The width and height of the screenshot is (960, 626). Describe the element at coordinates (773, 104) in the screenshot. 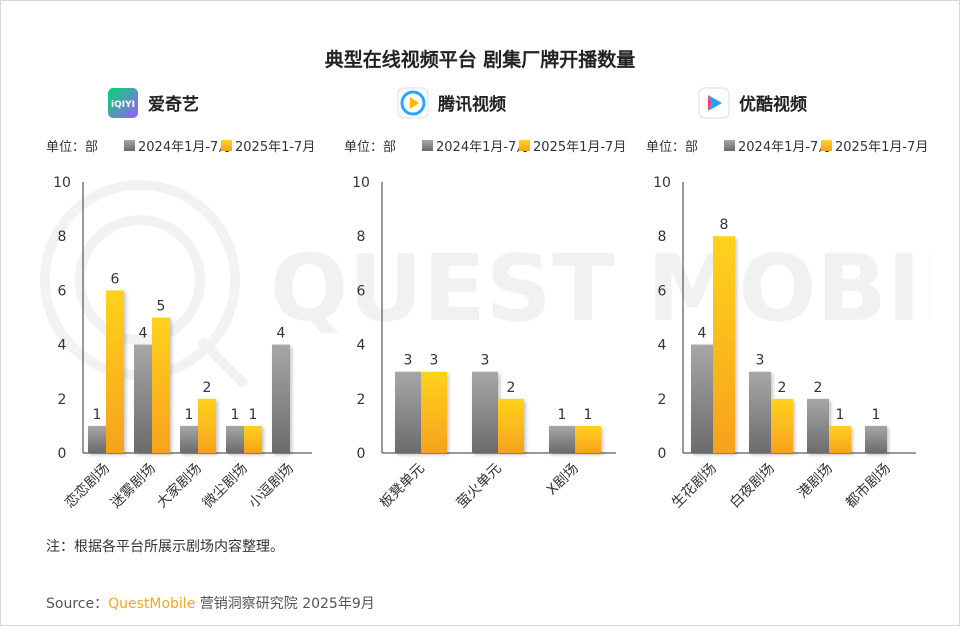

I see `platform-name: 优酷视频` at that location.